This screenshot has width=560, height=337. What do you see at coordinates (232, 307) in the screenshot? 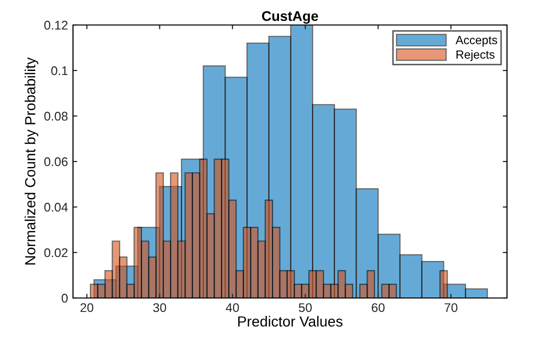
I see `x-tick-label: 40` at bounding box center [232, 307].